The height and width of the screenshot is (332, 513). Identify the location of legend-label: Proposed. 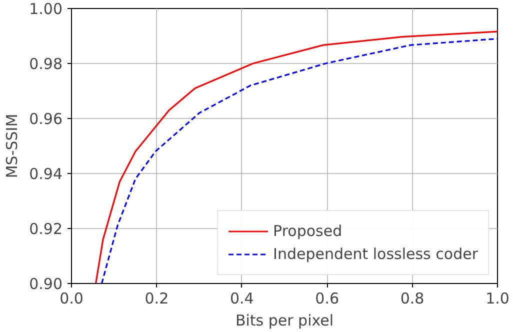
(307, 231).